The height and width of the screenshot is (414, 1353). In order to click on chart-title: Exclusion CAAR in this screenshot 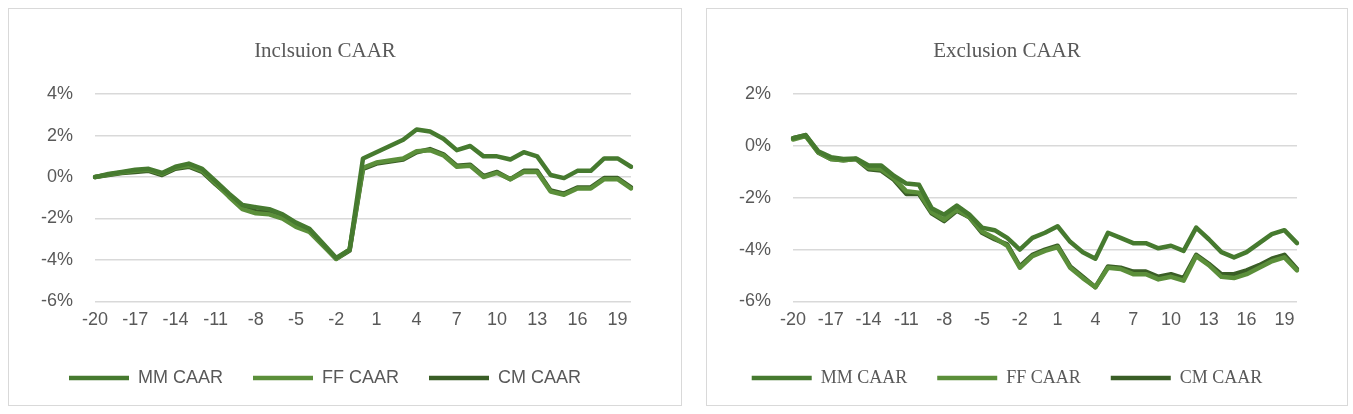, I will do `click(1007, 50)`.